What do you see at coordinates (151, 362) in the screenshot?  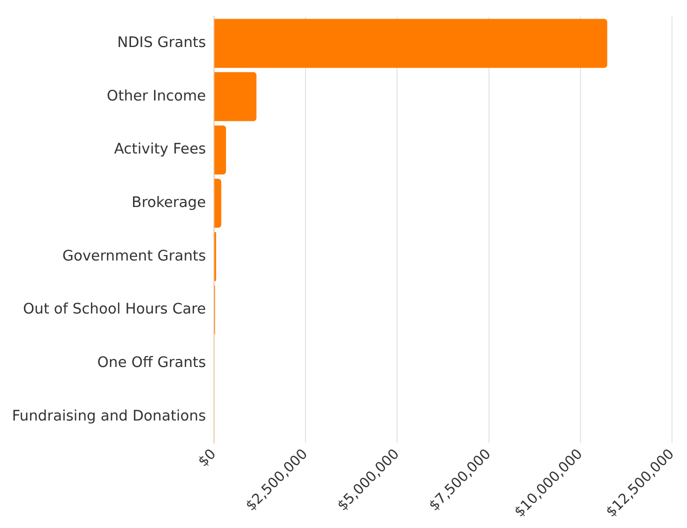 I see `y-tick-label: One Off Grants` at bounding box center [151, 362].